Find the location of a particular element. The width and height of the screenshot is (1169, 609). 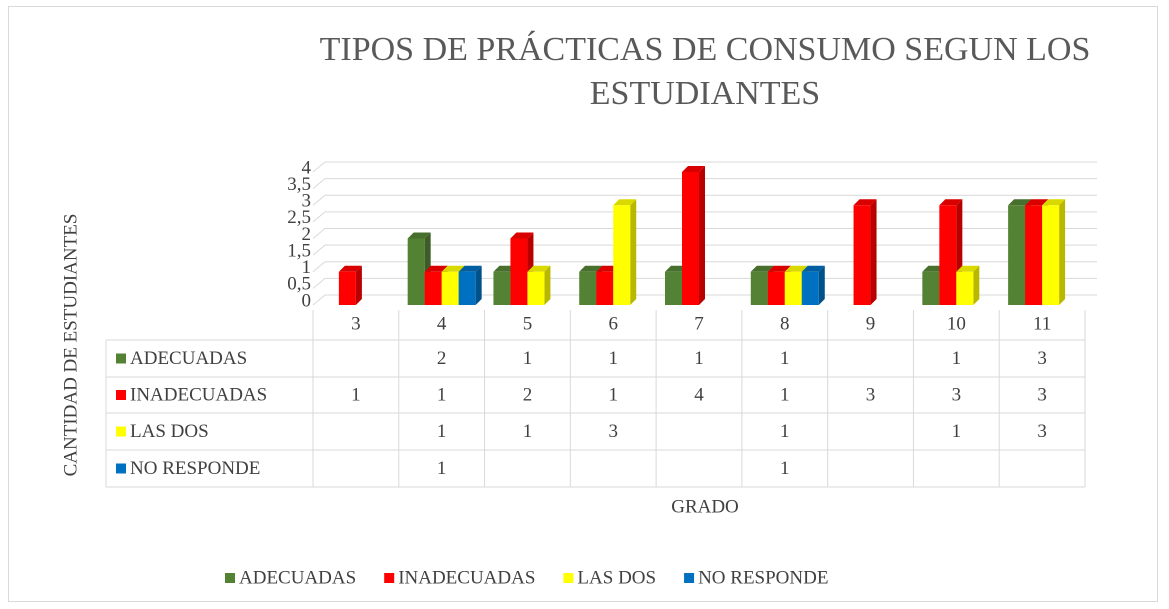

x-tick-label: 6 is located at coordinates (613, 323).